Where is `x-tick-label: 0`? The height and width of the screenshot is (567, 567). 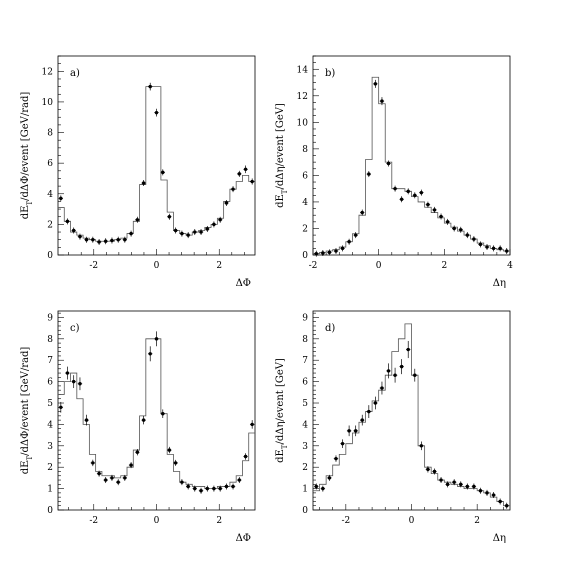
x-tick-label: 0 is located at coordinates (379, 266).